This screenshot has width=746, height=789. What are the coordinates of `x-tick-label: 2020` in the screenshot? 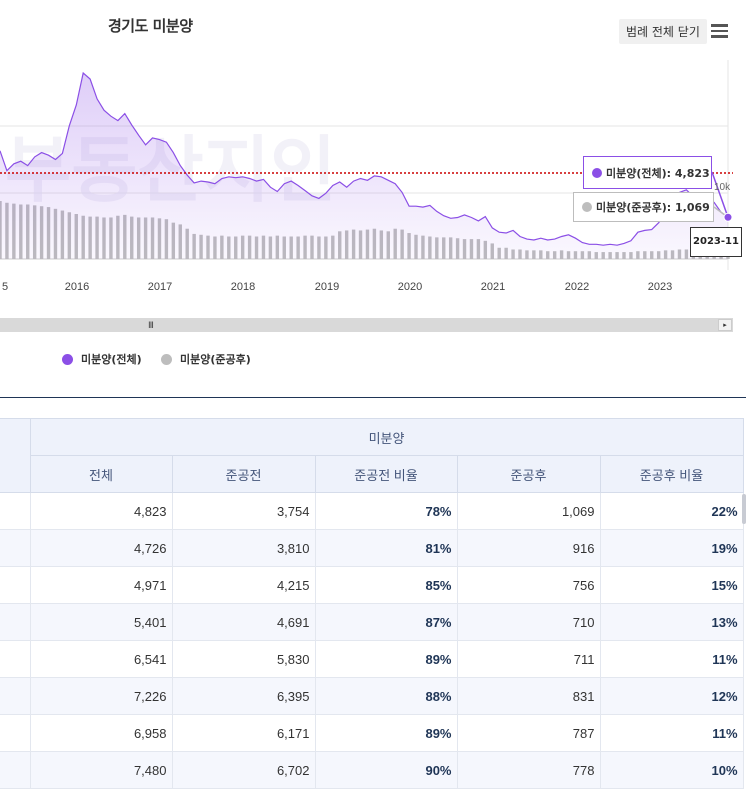 It's located at (410, 287).